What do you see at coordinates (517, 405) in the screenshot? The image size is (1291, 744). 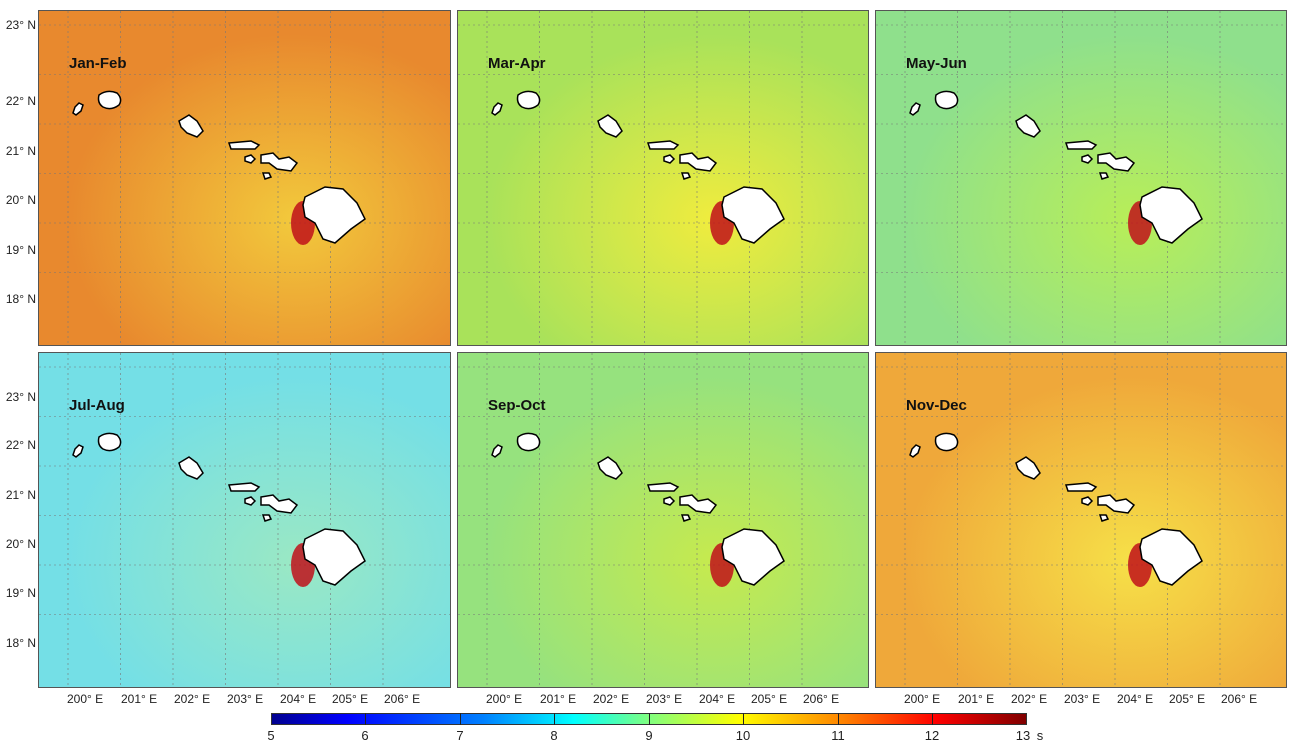 I see `panel-label: Sep-Oct` at bounding box center [517, 405].